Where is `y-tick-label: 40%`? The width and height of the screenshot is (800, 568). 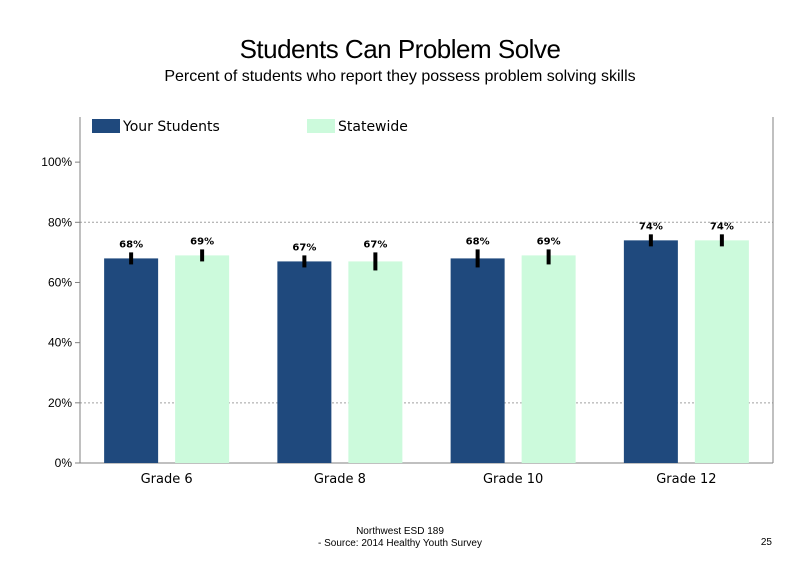 y-tick-label: 40% is located at coordinates (60, 343).